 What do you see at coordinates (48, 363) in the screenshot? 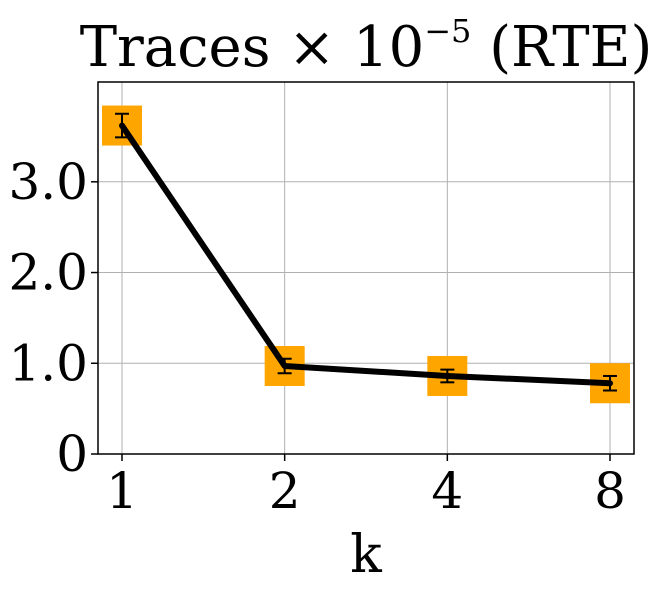
I see `y-tick-label: 1.0` at bounding box center [48, 363].